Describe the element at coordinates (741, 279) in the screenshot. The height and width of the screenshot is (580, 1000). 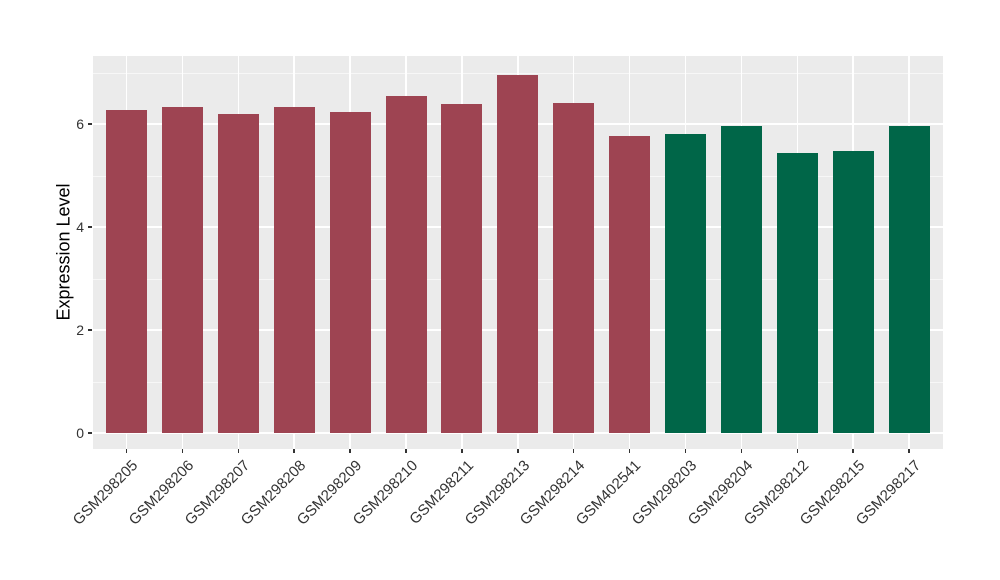
I see `bar-GSM298204` at that location.